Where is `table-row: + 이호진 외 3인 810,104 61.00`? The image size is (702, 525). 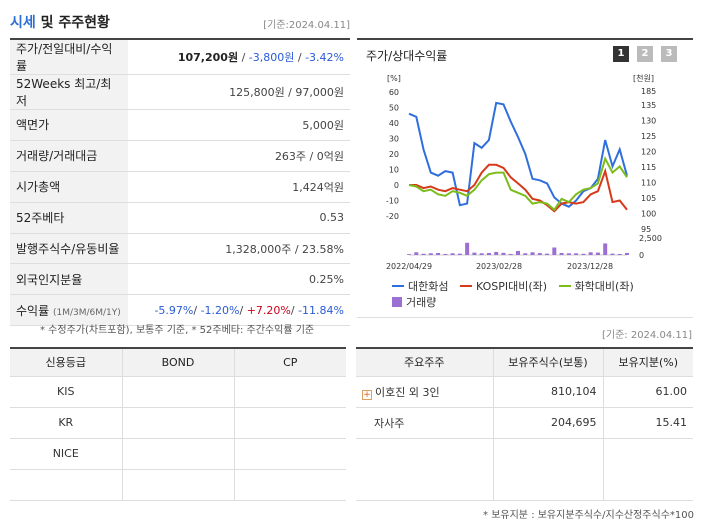
table-row: + 이호진 외 3인 810,104 61.00 is located at coordinates (524, 392).